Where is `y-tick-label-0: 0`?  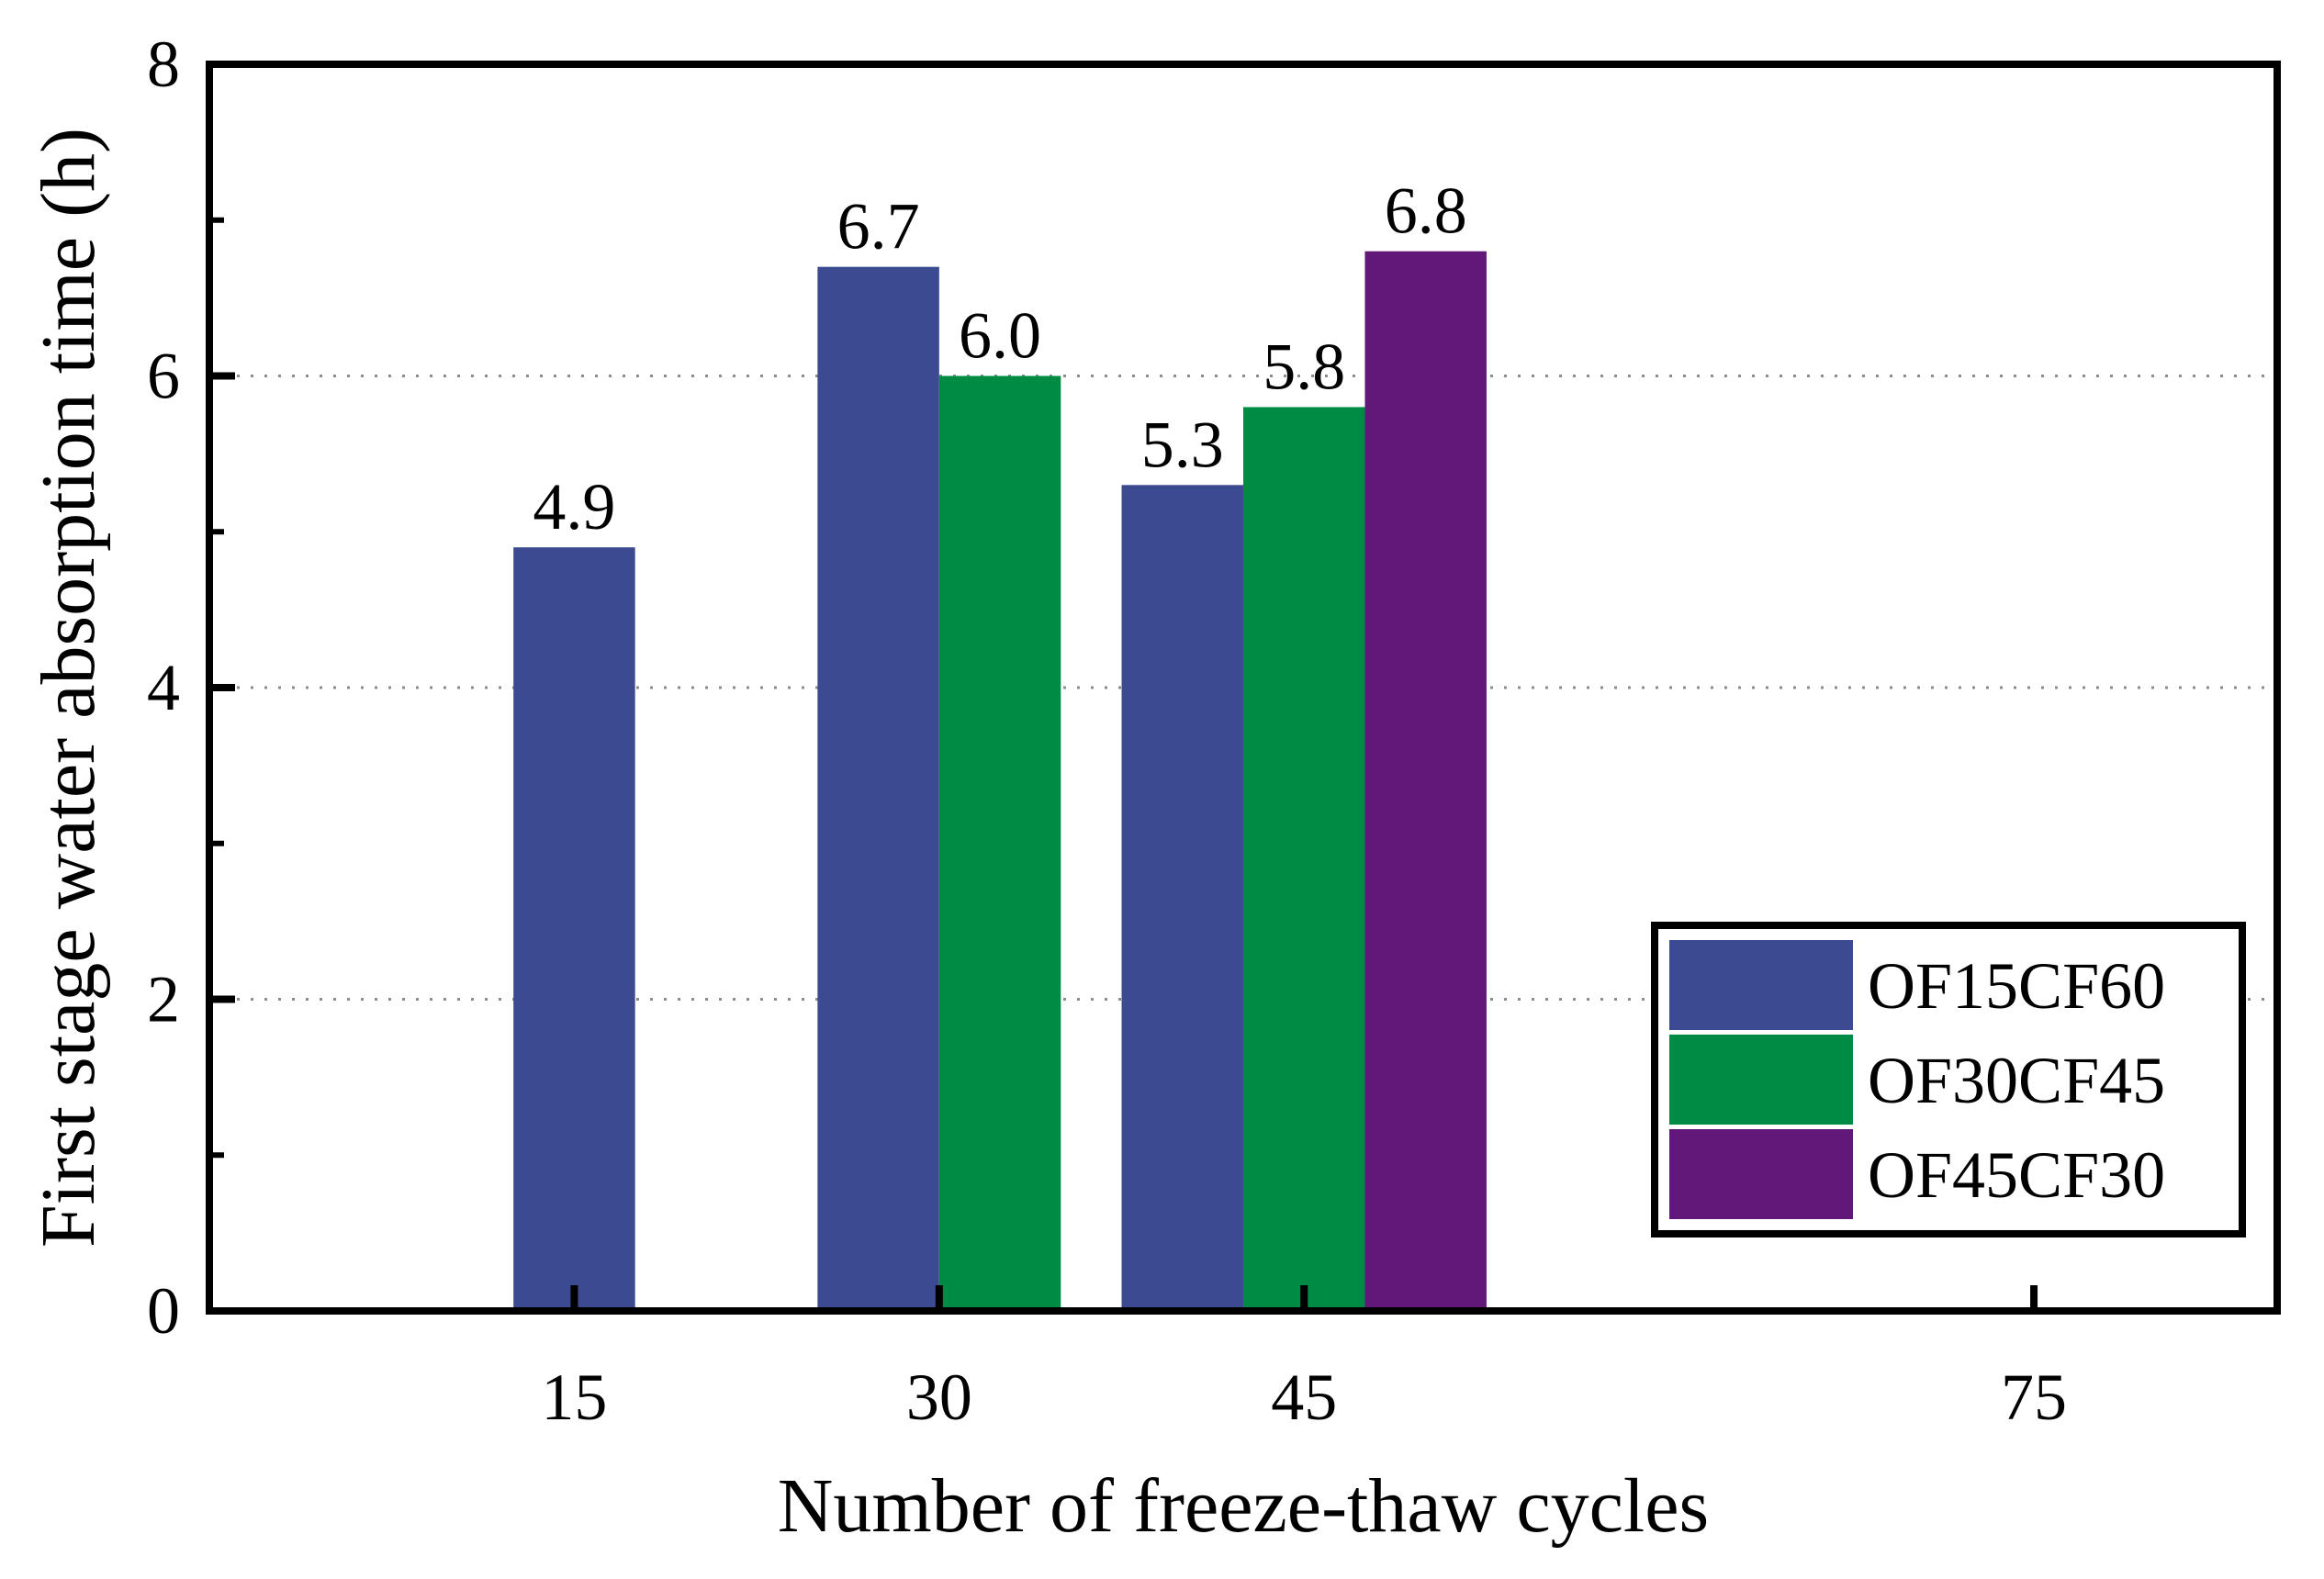
y-tick-label-0: 0 is located at coordinates (164, 1311).